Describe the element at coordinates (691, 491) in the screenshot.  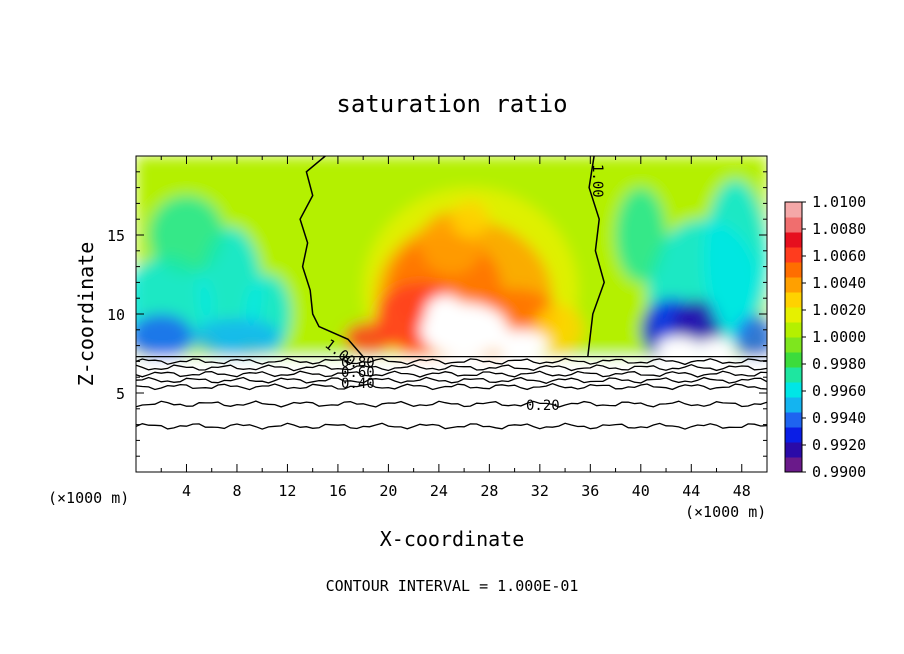
I see `x-tick-label: 44` at that location.